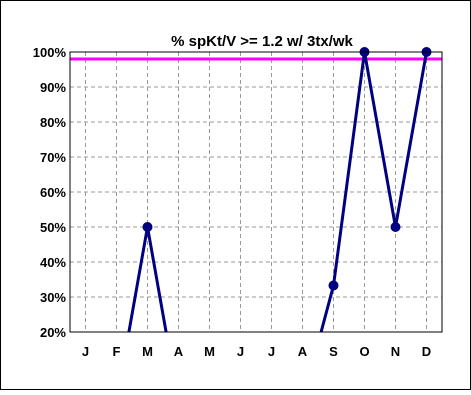 This screenshot has width=471, height=395. Describe the element at coordinates (262, 41) in the screenshot. I see `chart-title: % spKt/V >= 1.2 w/ 3tx/wk` at that location.